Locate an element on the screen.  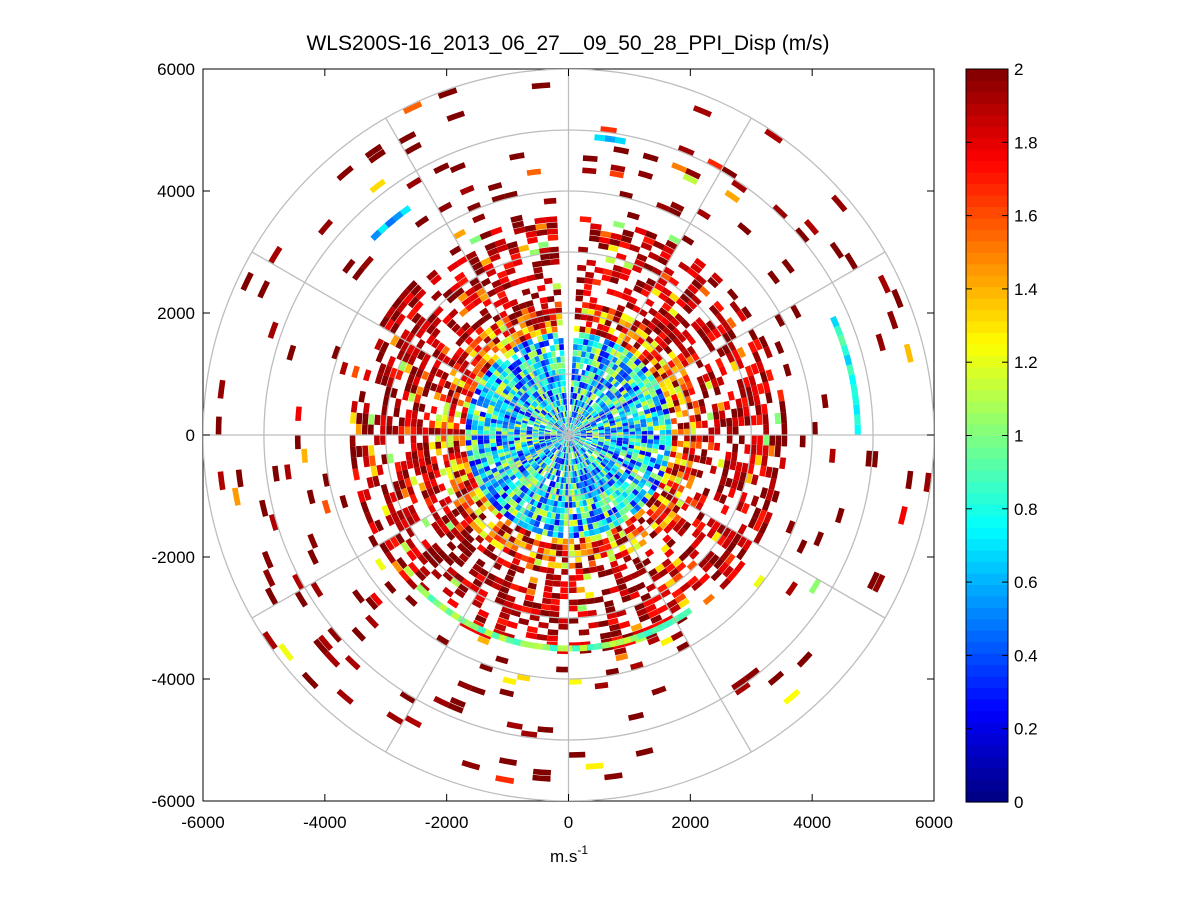
polar-grid-spoke is located at coordinates (410, 526).